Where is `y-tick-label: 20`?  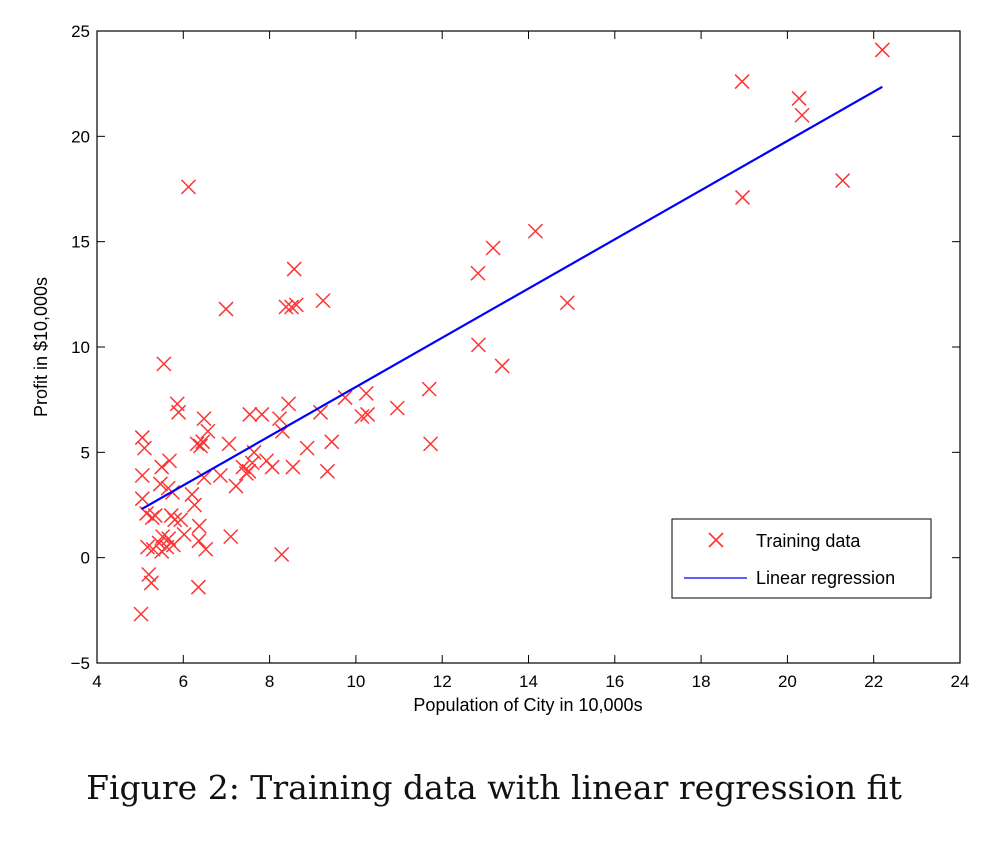
y-tick-label: 20 is located at coordinates (80, 136).